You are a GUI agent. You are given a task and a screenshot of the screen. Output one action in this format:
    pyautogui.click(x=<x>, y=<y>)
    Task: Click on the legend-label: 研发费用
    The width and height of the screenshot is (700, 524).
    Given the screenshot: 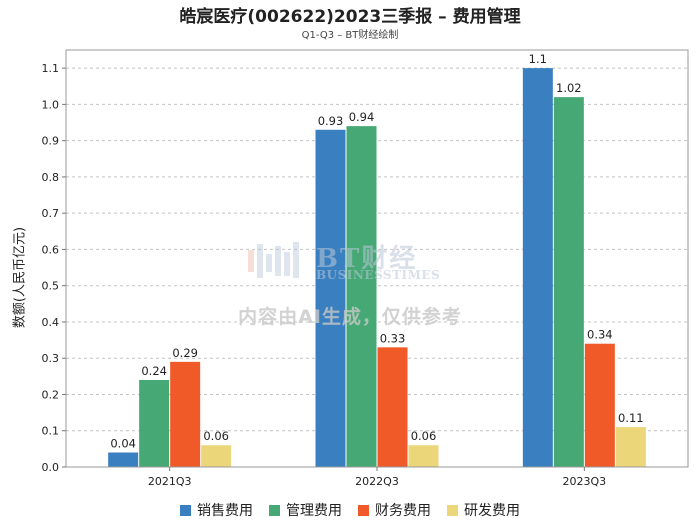 What is the action you would take?
    pyautogui.click(x=492, y=511)
    